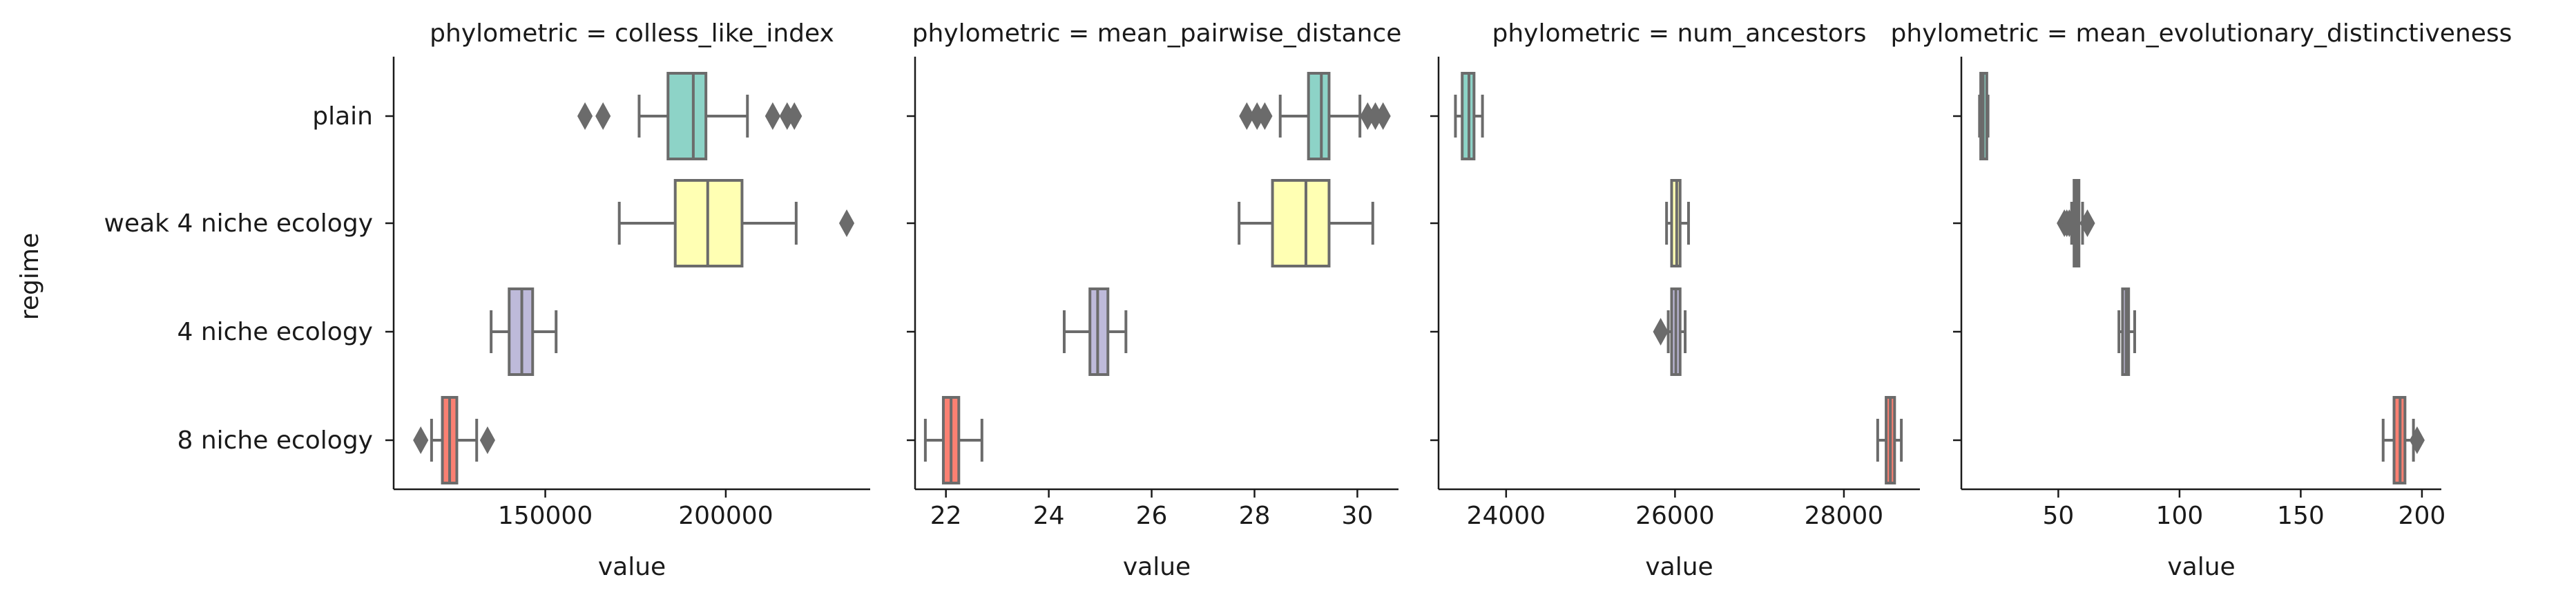 The width and height of the screenshot is (2576, 604). What do you see at coordinates (342, 116) in the screenshot?
I see `y-tick-label: plain` at bounding box center [342, 116].